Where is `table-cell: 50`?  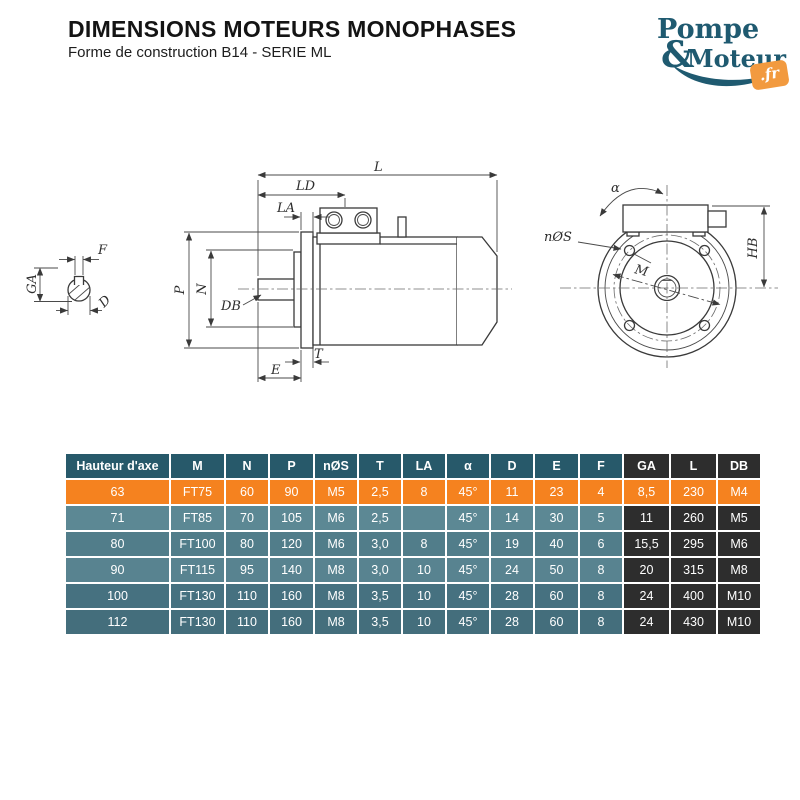
table-cell: 50 is located at coordinates (556, 570).